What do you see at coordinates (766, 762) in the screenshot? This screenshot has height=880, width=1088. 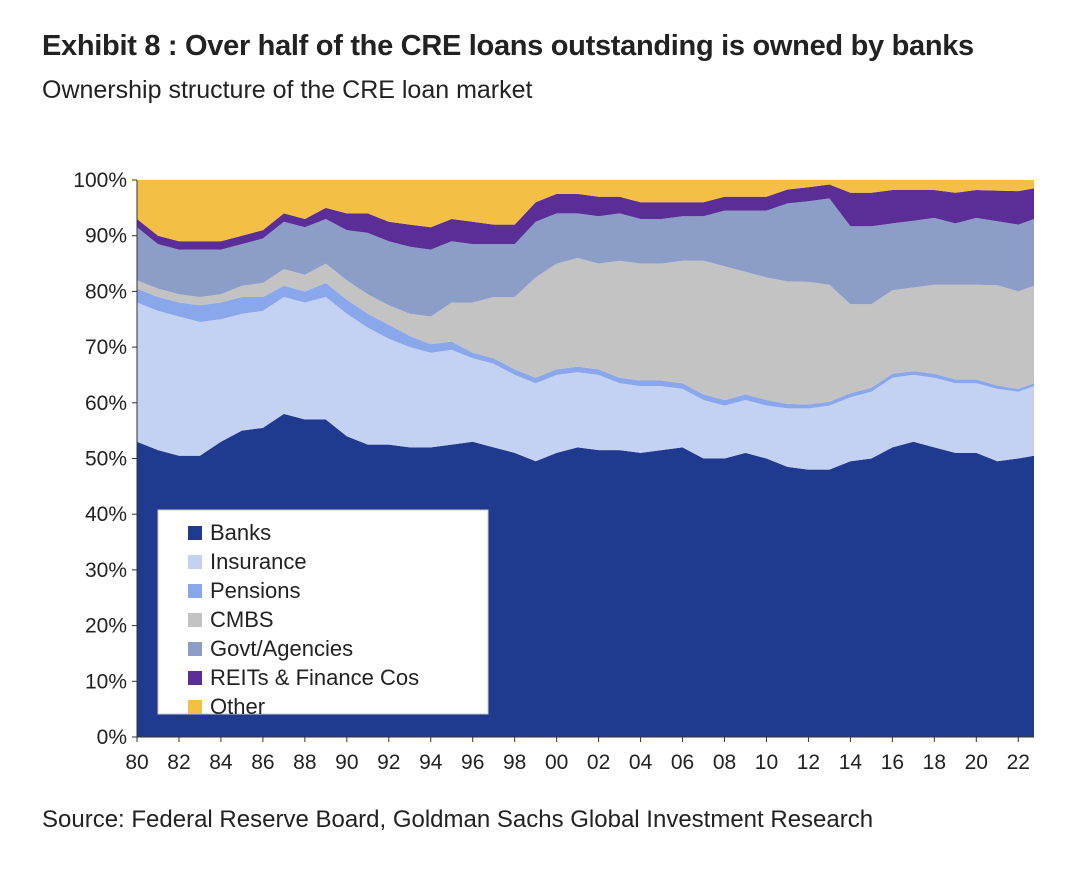 I see `x-tick-label: 10` at bounding box center [766, 762].